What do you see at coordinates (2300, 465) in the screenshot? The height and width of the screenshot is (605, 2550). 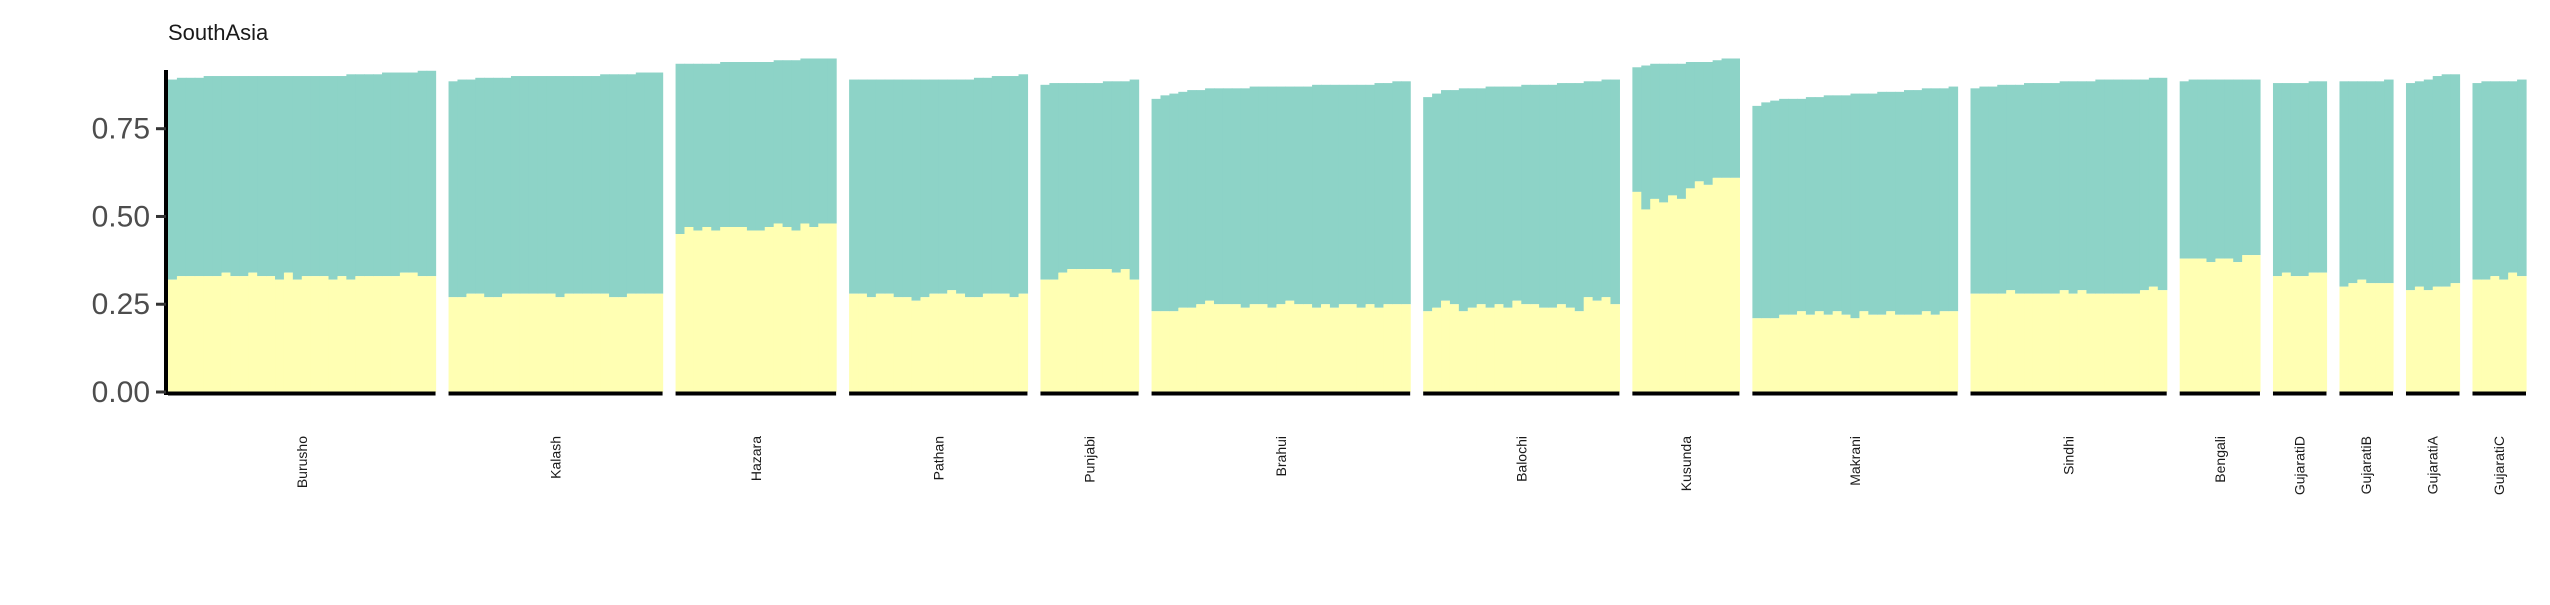 I see `group-label: GujaratiD` at bounding box center [2300, 465].